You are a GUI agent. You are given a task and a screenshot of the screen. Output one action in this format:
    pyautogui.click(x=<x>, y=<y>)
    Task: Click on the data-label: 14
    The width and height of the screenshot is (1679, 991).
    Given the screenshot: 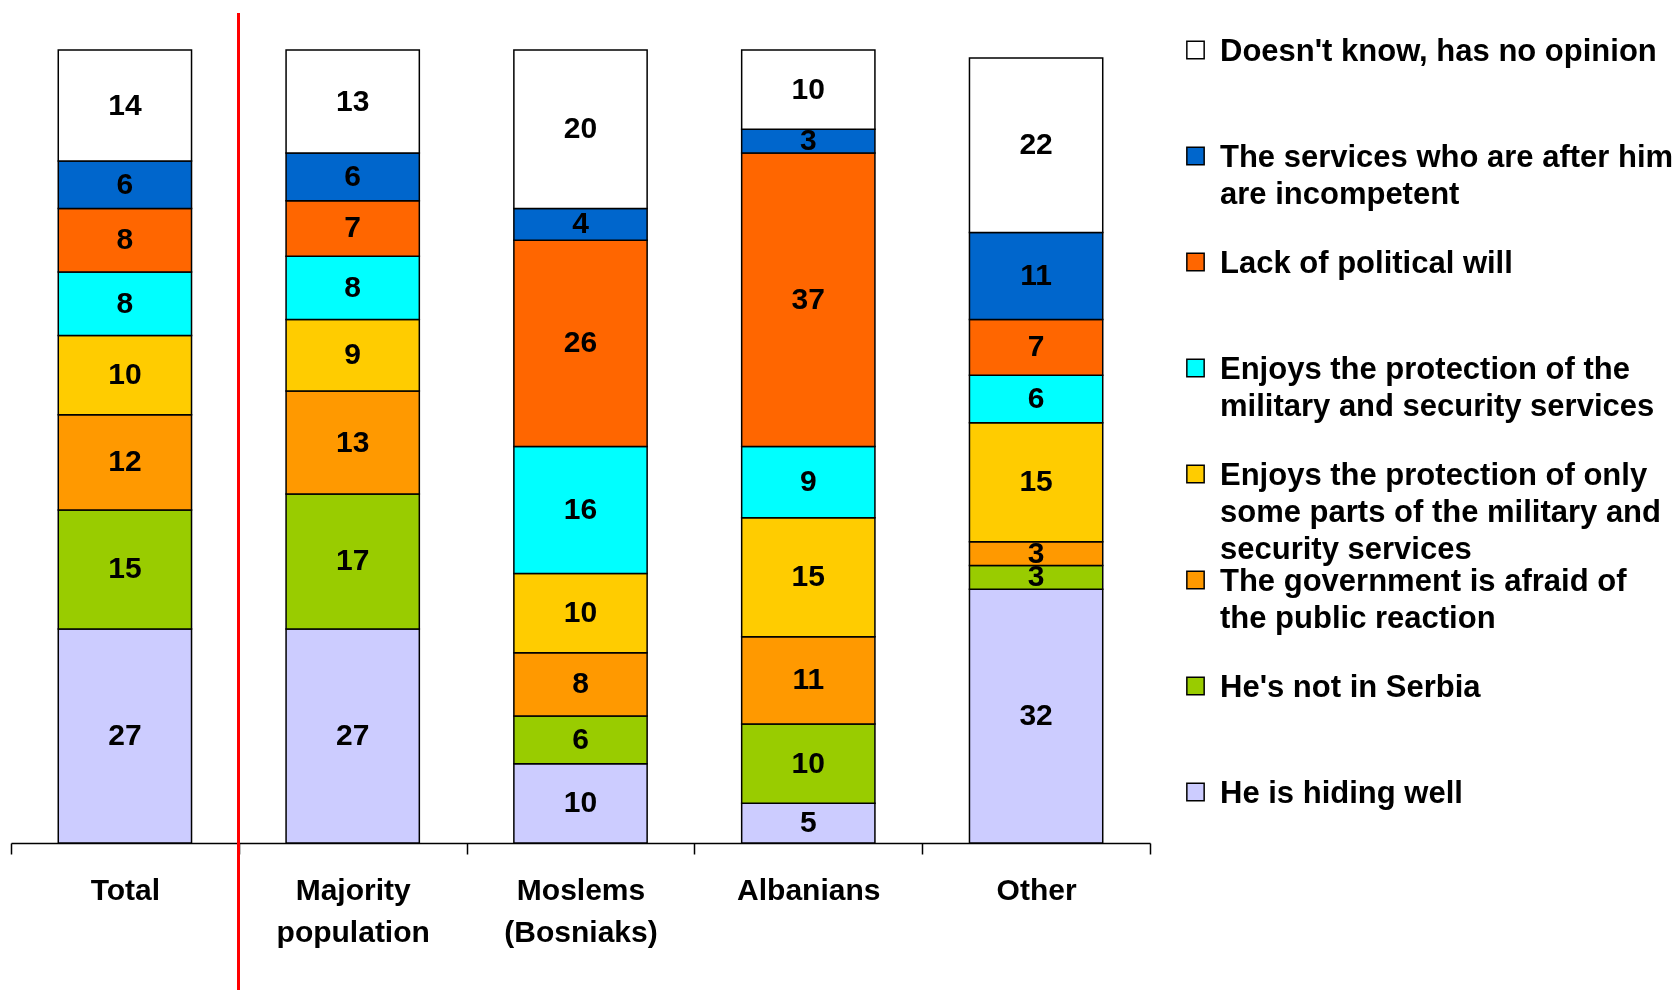 What is the action you would take?
    pyautogui.click(x=125, y=104)
    